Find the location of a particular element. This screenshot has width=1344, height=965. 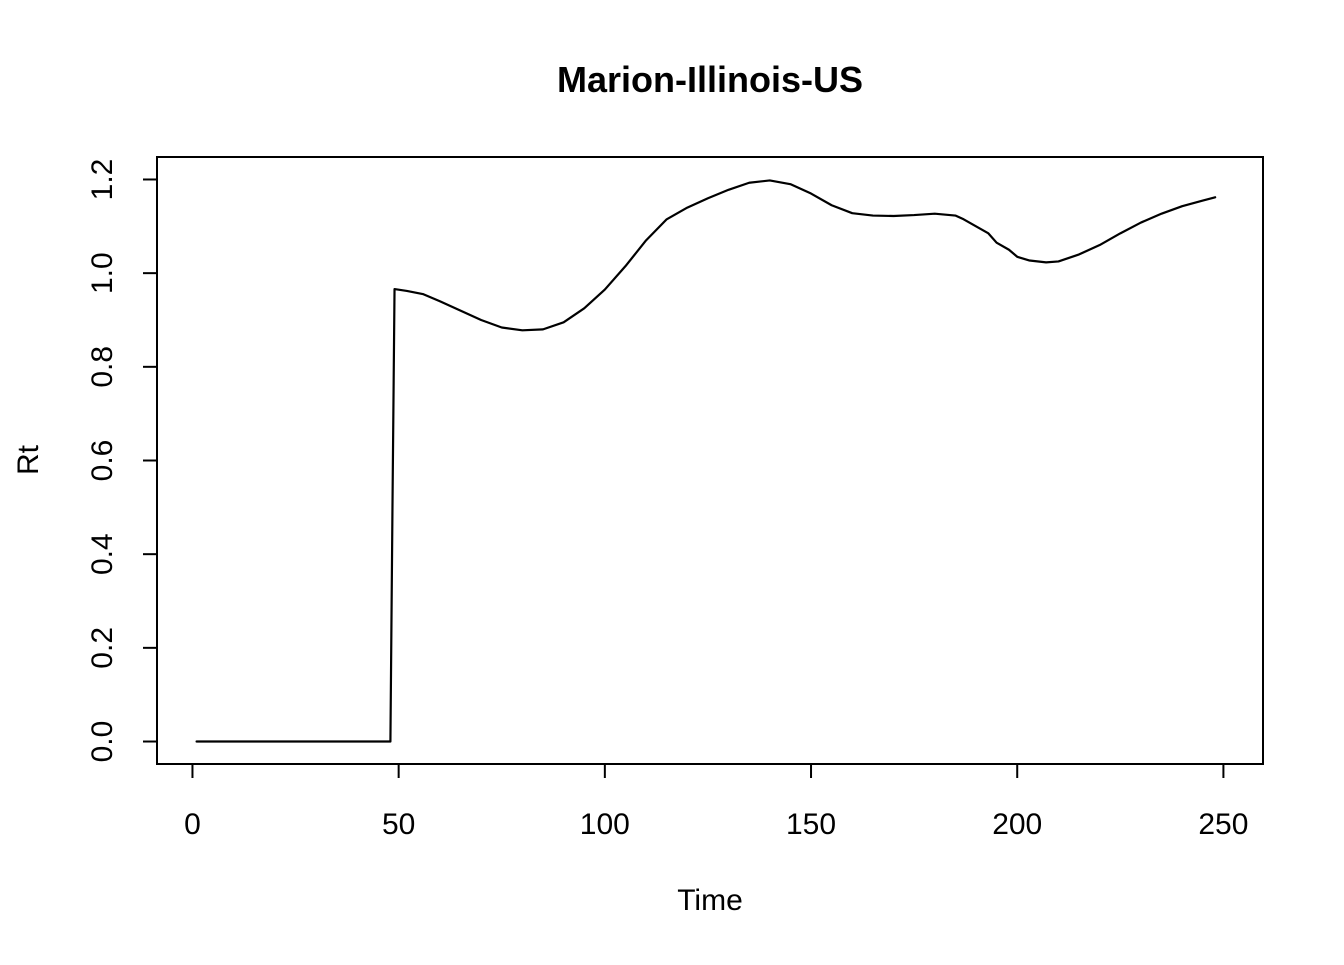

y-tick-label: 0.4 is located at coordinates (102, 554).